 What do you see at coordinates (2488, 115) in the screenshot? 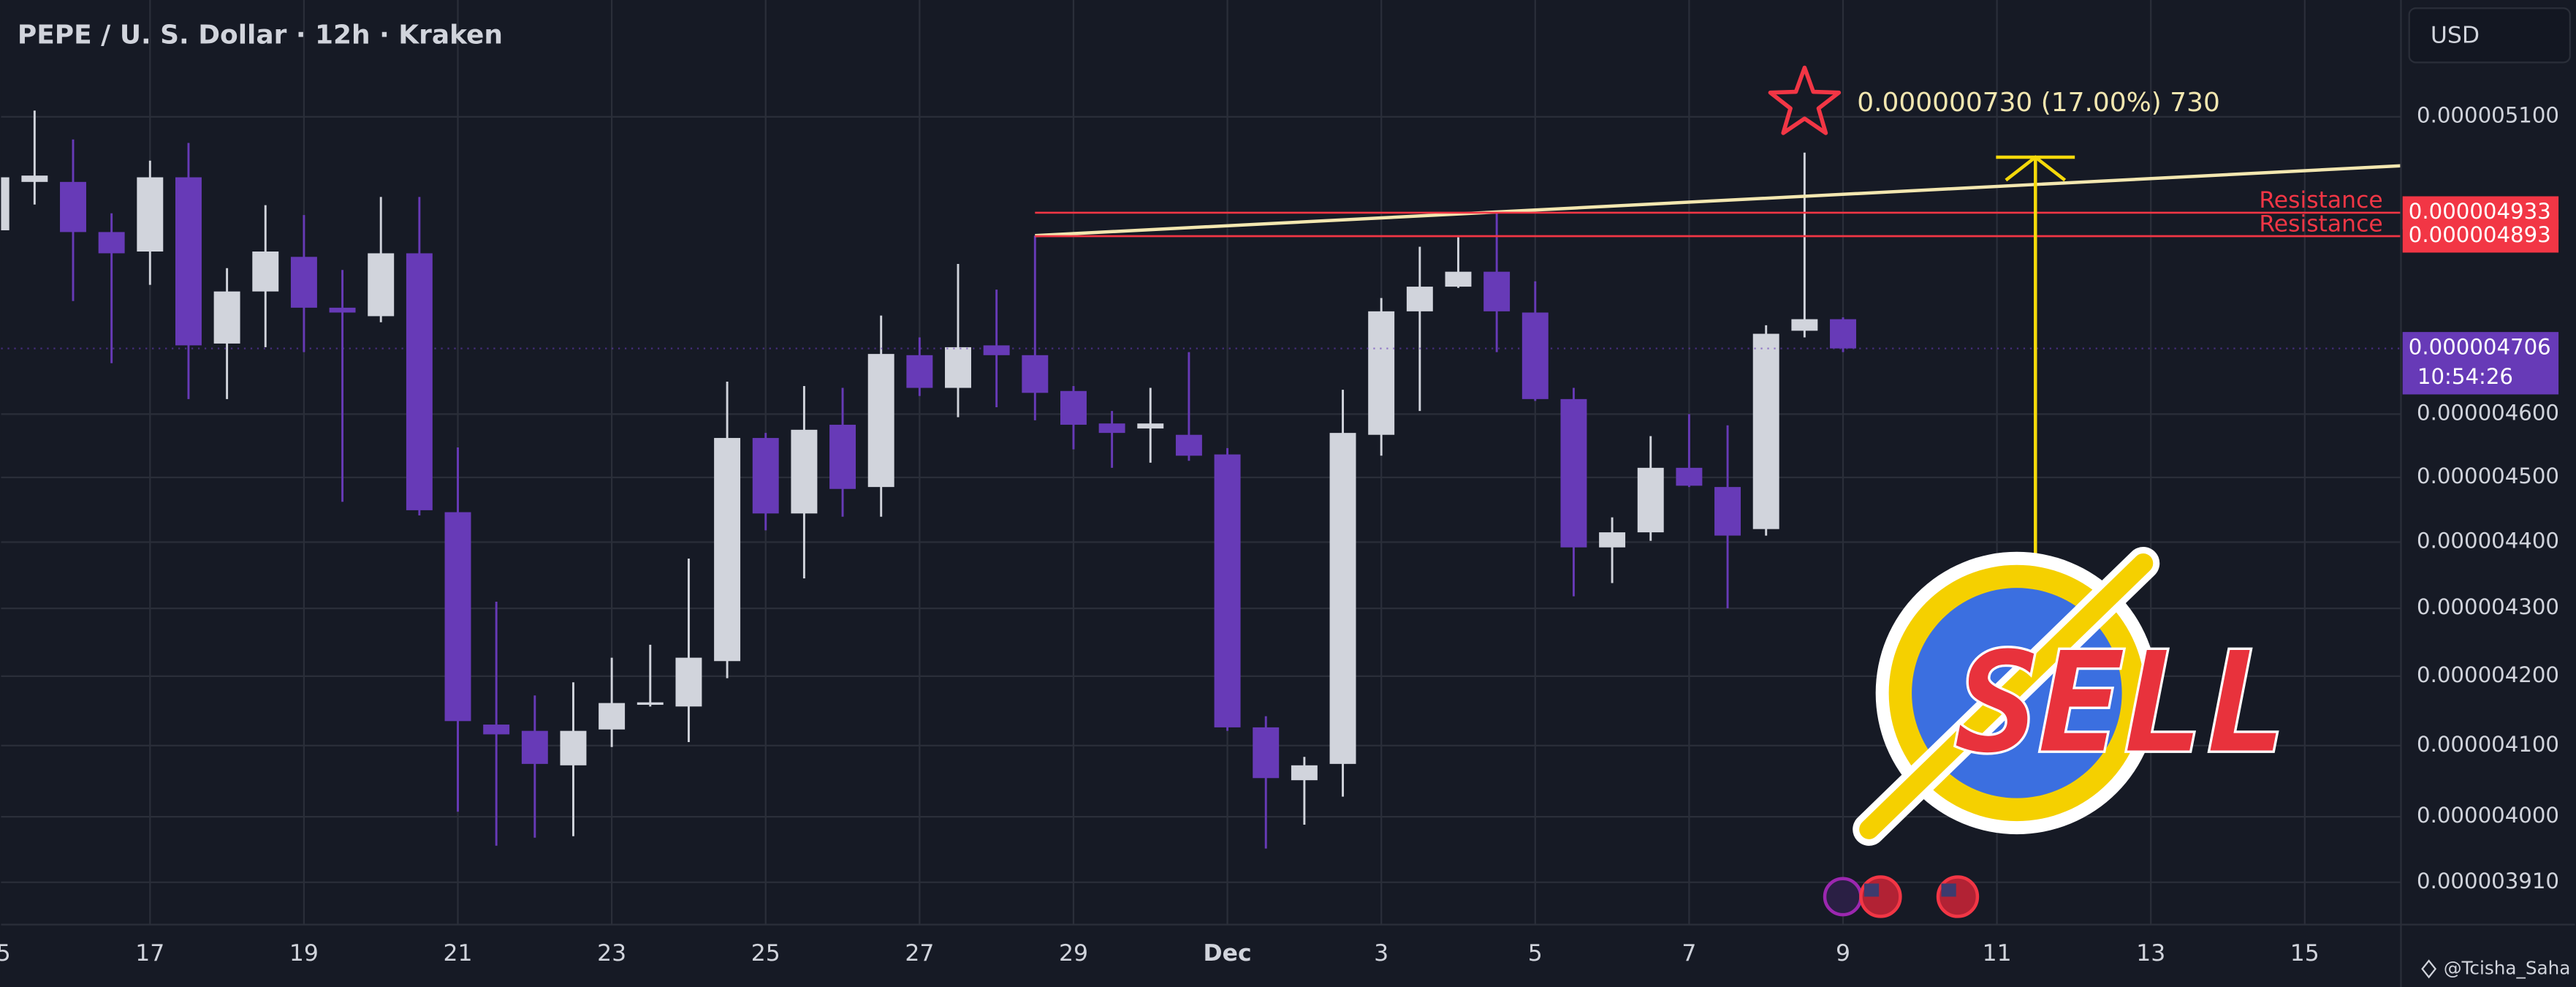
I see `y-tick-label: 0.000005100` at bounding box center [2488, 115].